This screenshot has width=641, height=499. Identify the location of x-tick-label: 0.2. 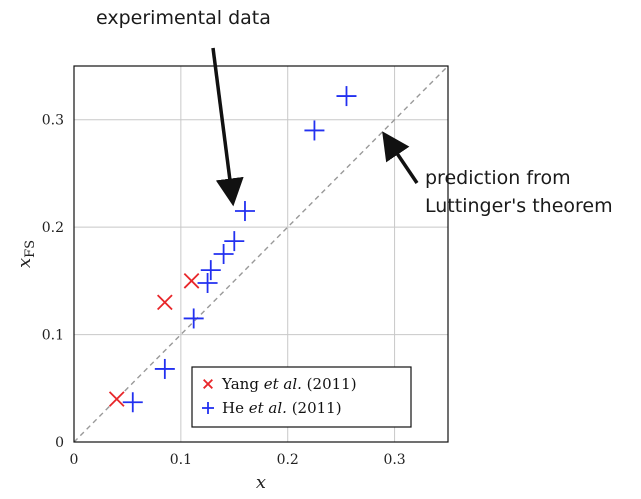
(288, 460).